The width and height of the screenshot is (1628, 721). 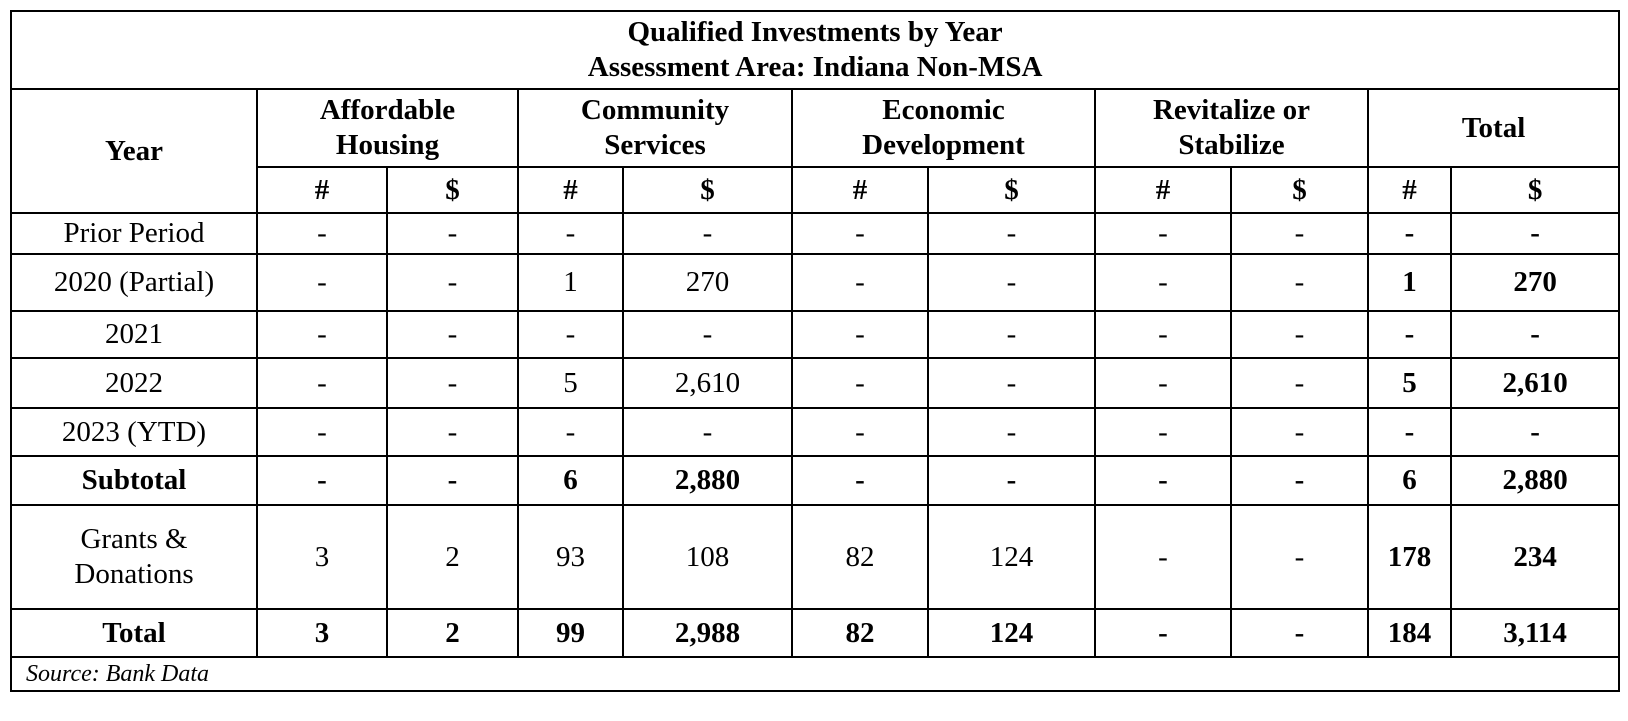 I want to click on total-cell: 270, so click(x=1535, y=282).